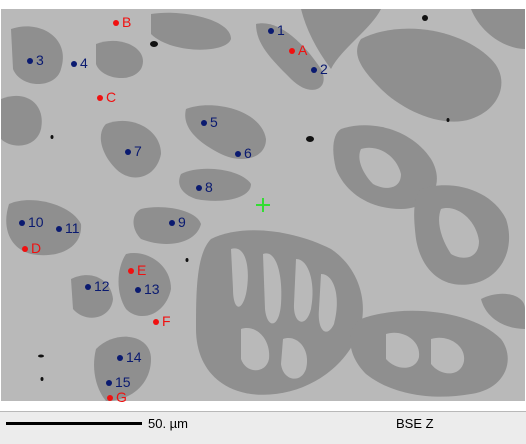 The width and height of the screenshot is (526, 444). Describe the element at coordinates (182, 222) in the screenshot. I see `marker-label: 9` at that location.